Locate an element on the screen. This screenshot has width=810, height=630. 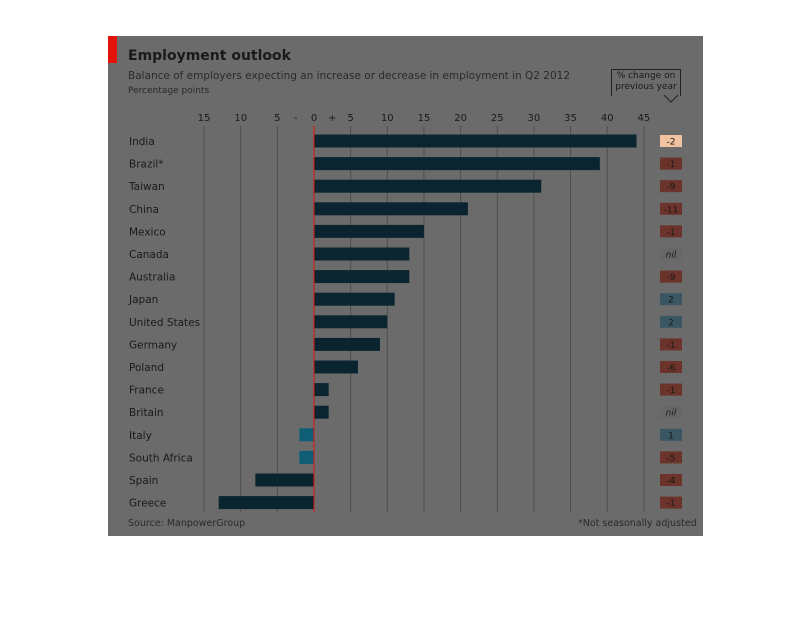
category-label: Poland is located at coordinates (146, 368).